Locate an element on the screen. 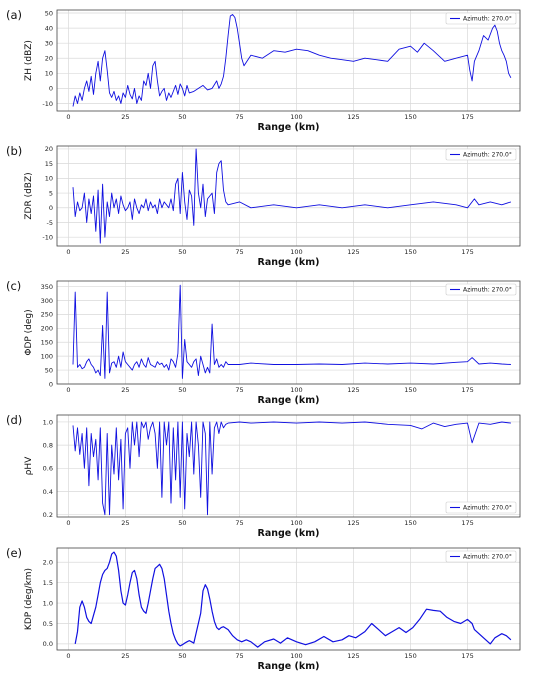  y-tick-label: 100 is located at coordinates (47, 356).